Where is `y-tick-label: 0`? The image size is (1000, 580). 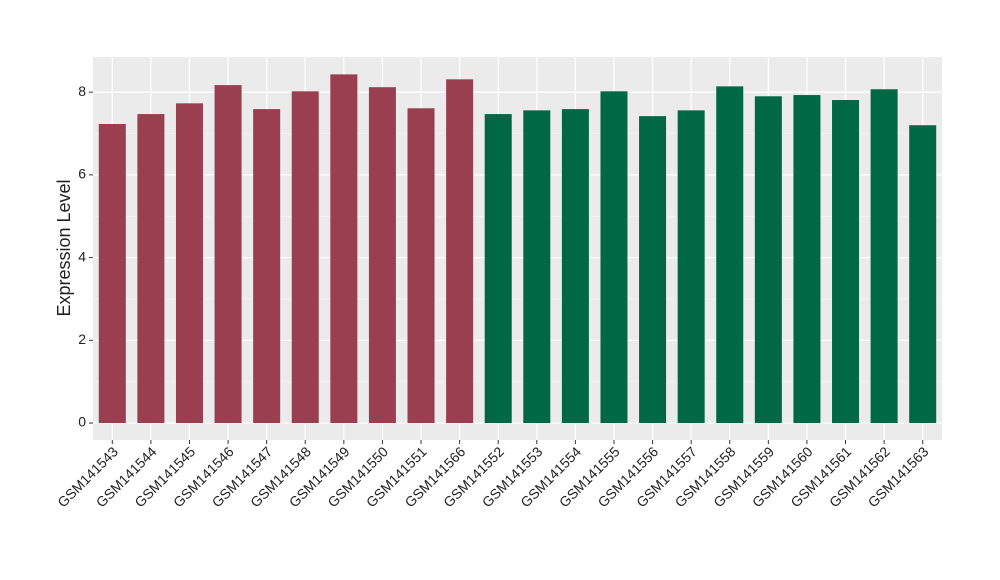 y-tick-label: 0 is located at coordinates (82, 422).